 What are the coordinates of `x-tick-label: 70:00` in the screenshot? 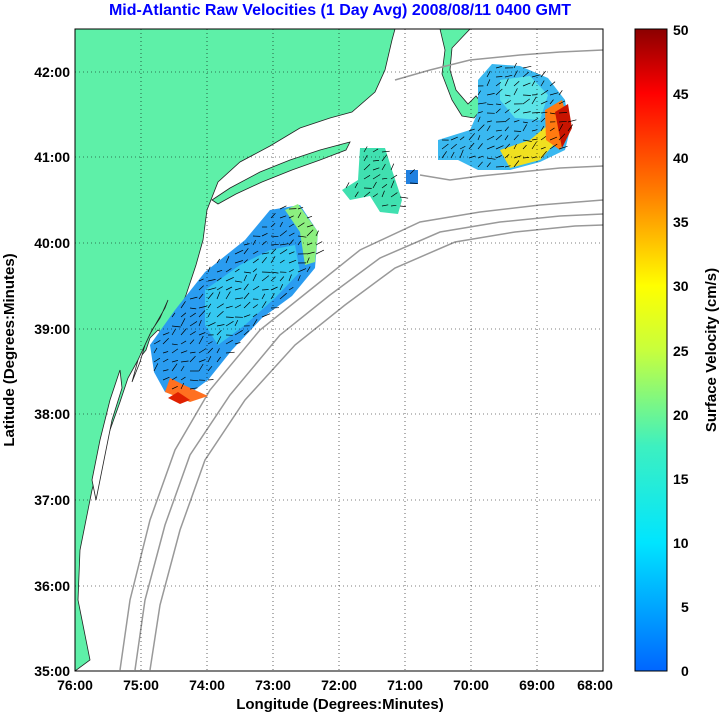 It's located at (471, 685).